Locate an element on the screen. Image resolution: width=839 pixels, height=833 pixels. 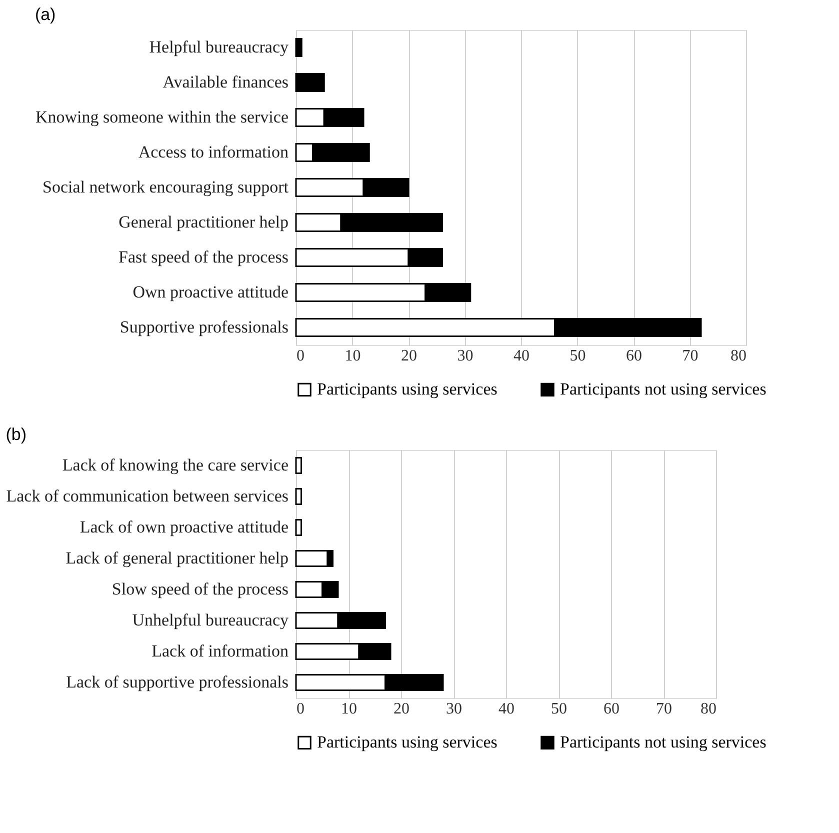
y-tick-label: Lack of knowing the care service is located at coordinates (175, 465).